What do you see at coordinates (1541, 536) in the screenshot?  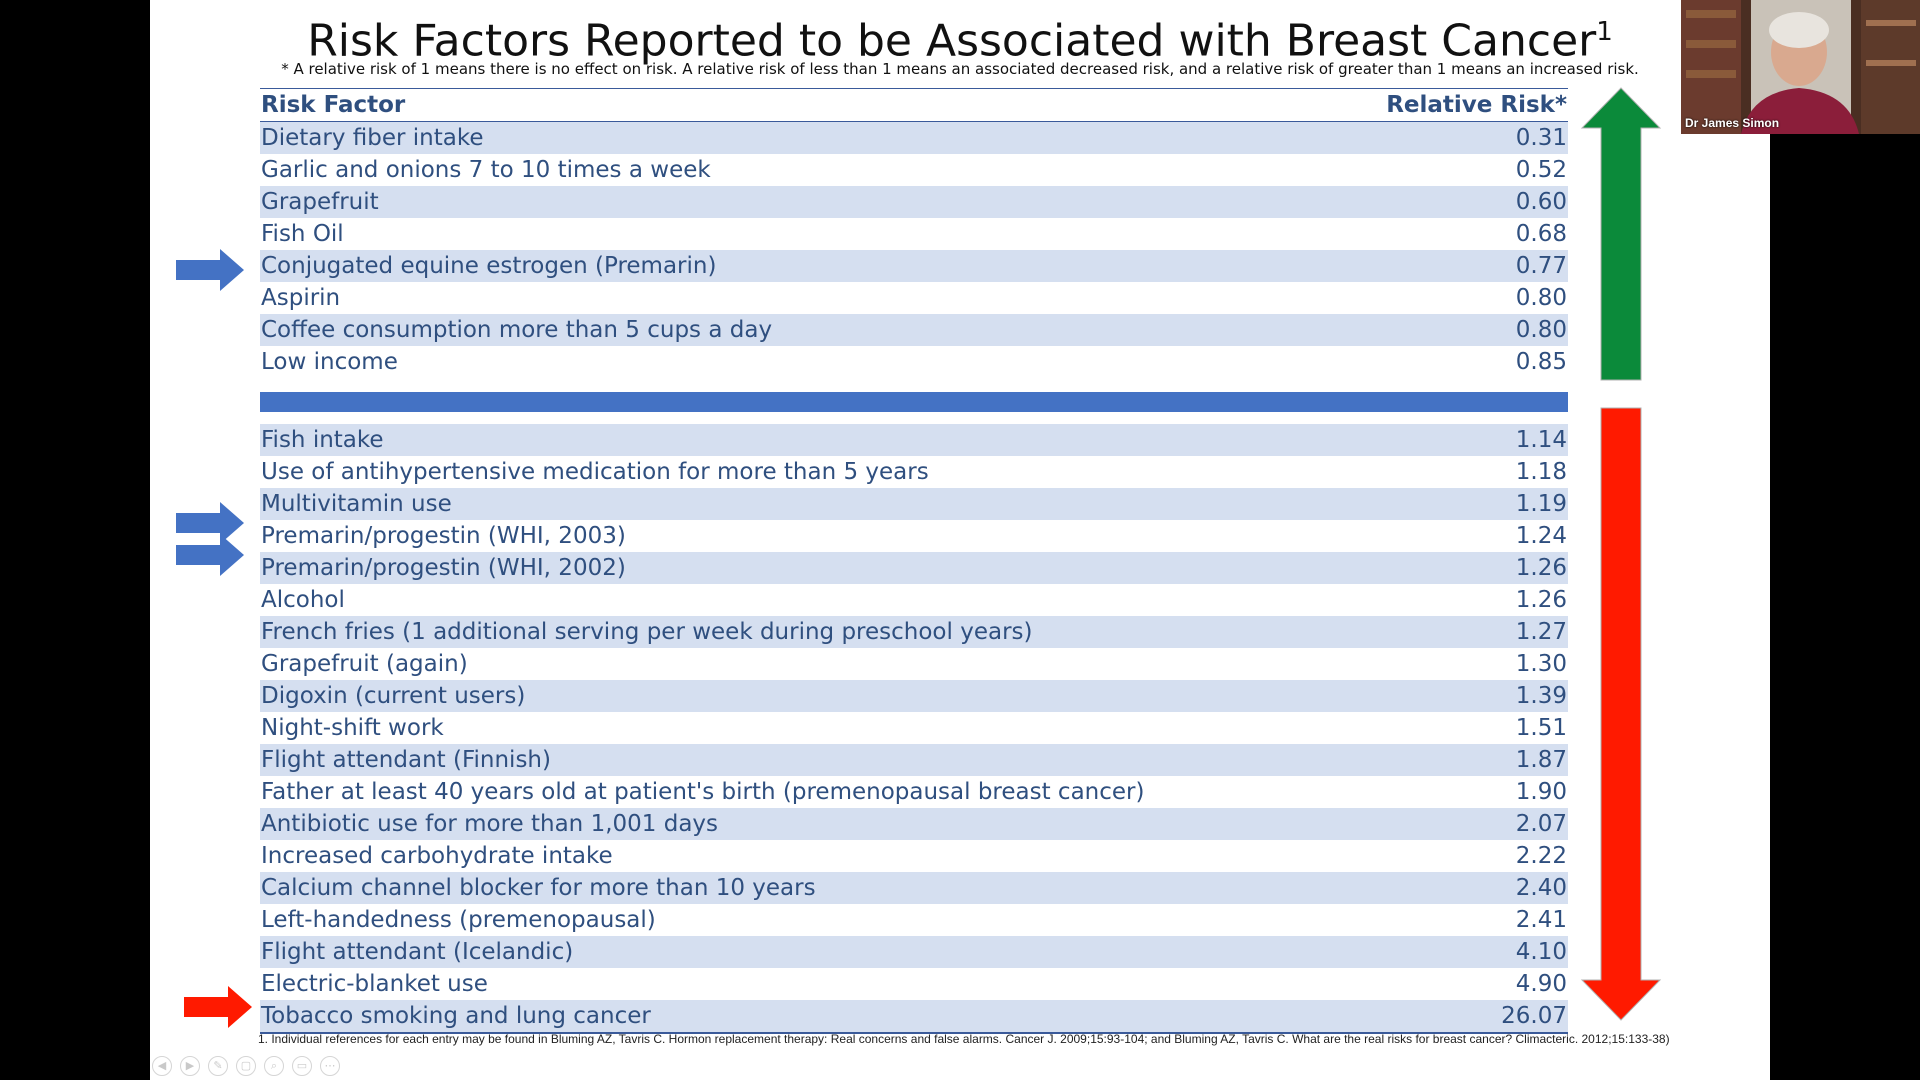 I see `relative-risk-cell: 1.24` at bounding box center [1541, 536].